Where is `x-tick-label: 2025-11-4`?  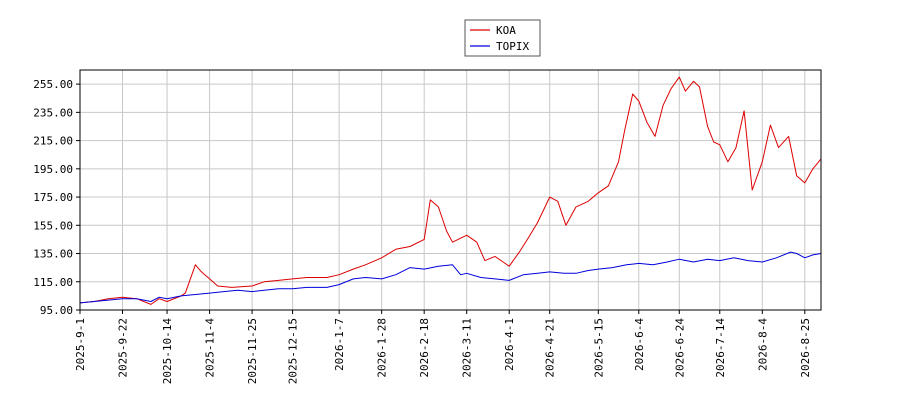
x-tick-label: 2025-11-4 is located at coordinates (210, 348).